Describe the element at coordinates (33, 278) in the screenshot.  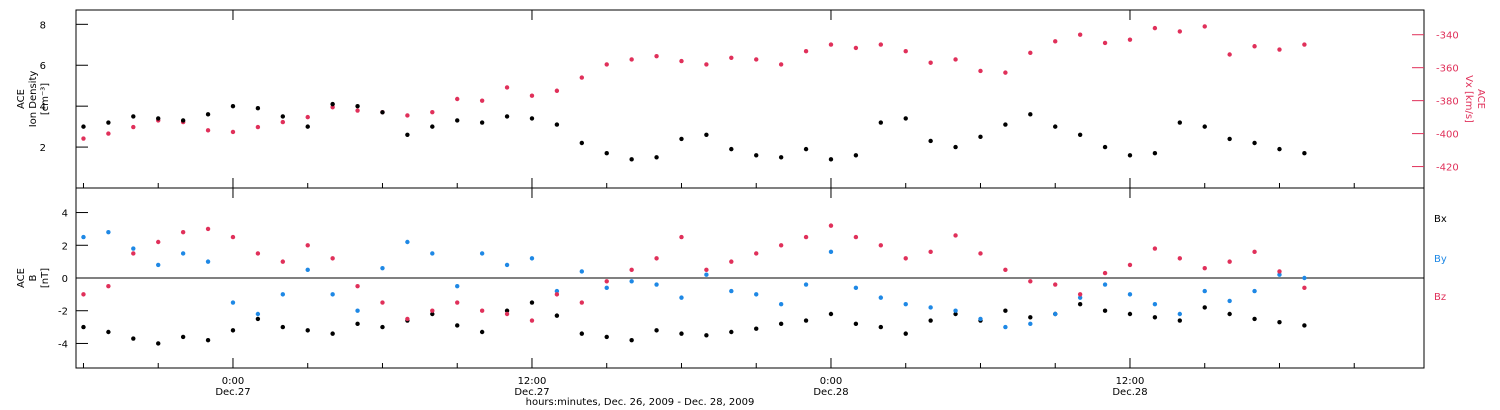
I see `b-axis-label: ACE B [nT]` at that location.